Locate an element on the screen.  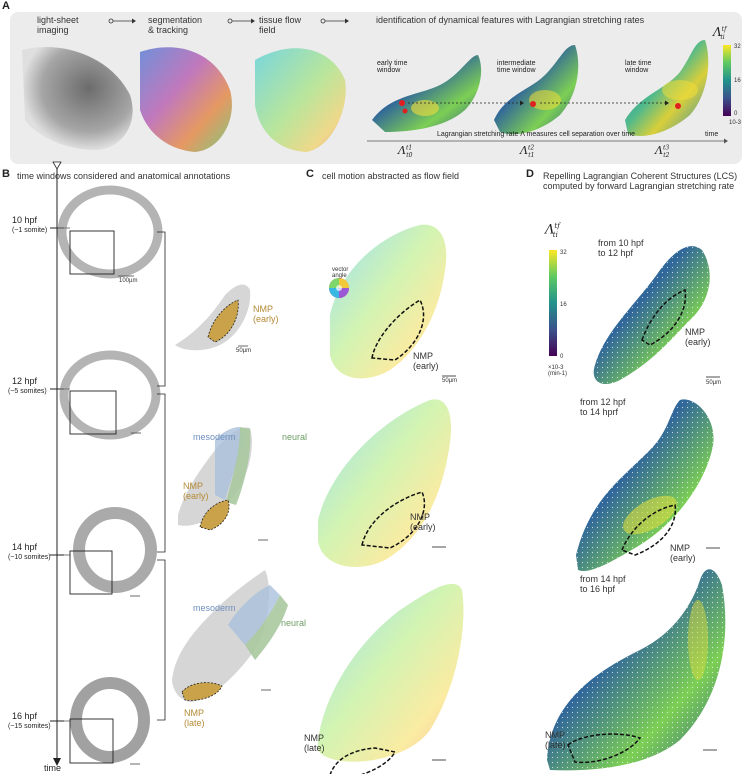
window-label-3: from 14 hpf to 16 hpf is located at coordinates (603, 584).